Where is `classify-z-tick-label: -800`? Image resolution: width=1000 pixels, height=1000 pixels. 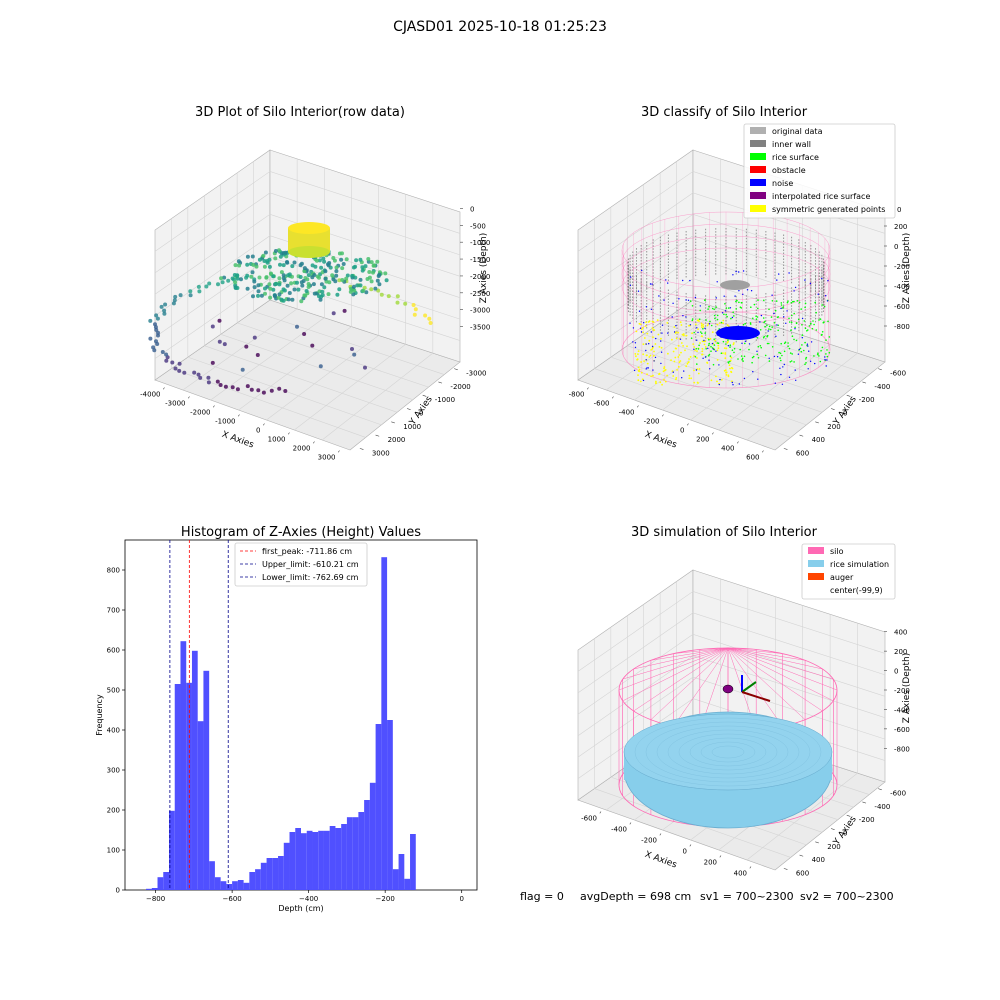
classify-z-tick-label: -800 is located at coordinates (902, 327).